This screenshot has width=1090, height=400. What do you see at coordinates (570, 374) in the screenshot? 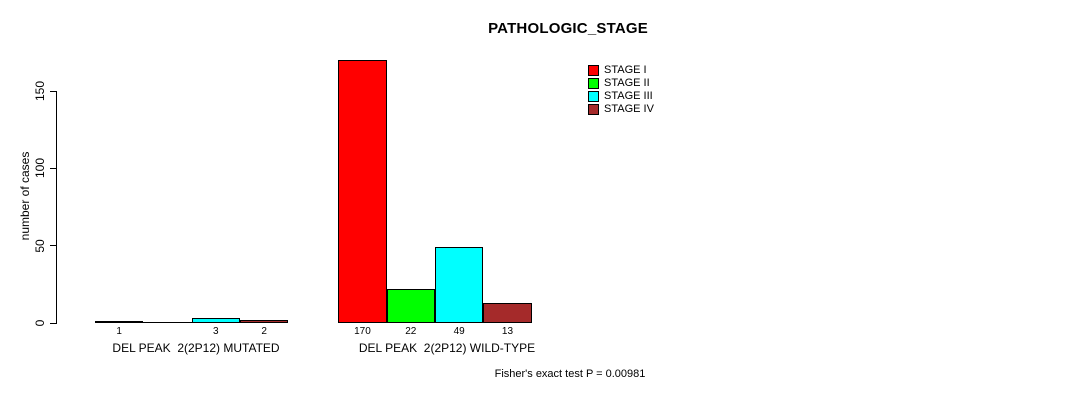
I see `stat-annotation: Fisher's exact test P = 0.00981` at bounding box center [570, 374].